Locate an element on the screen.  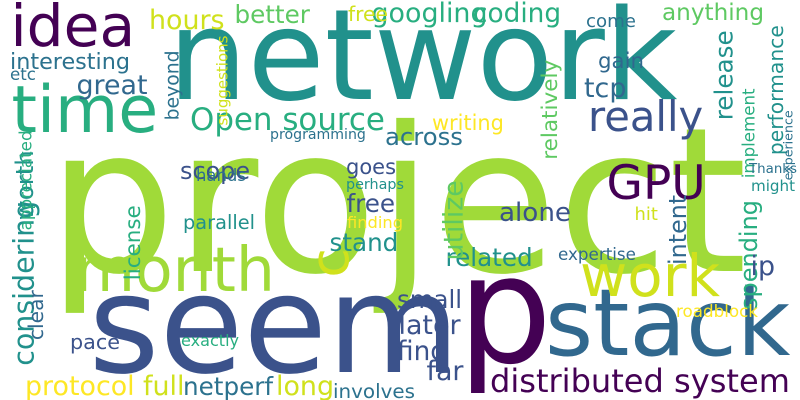
cloud-word: full is located at coordinates (164, 385).